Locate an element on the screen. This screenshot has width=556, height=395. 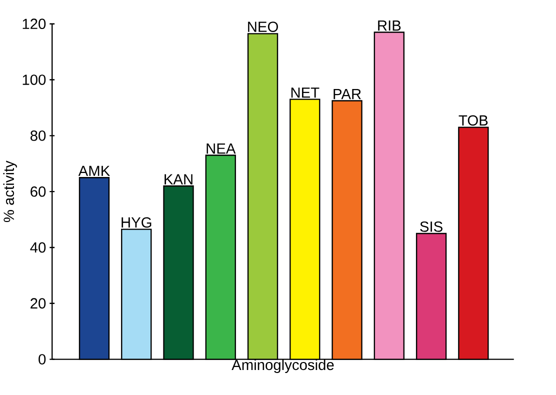
y-tick-label: 20 is located at coordinates (38, 303).